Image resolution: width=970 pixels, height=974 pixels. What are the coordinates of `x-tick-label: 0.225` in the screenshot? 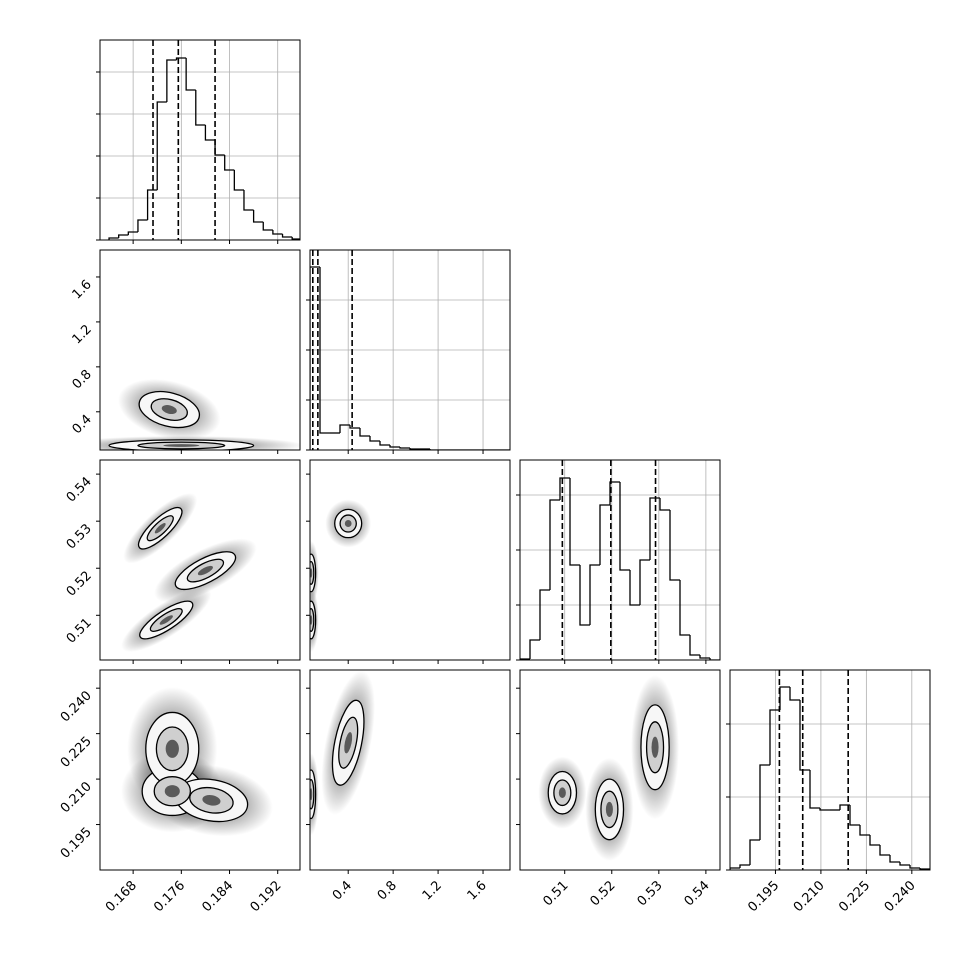 It's located at (854, 896).